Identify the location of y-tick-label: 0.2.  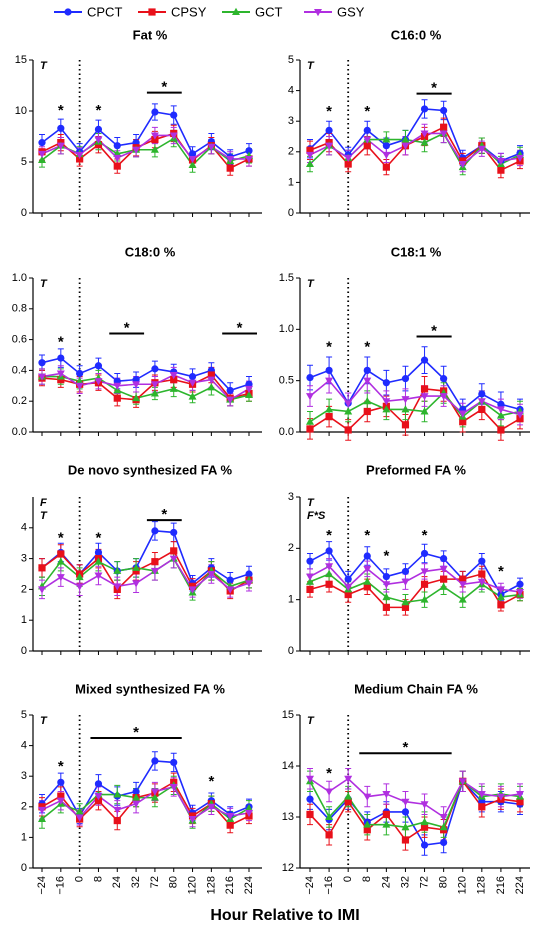
(19, 401).